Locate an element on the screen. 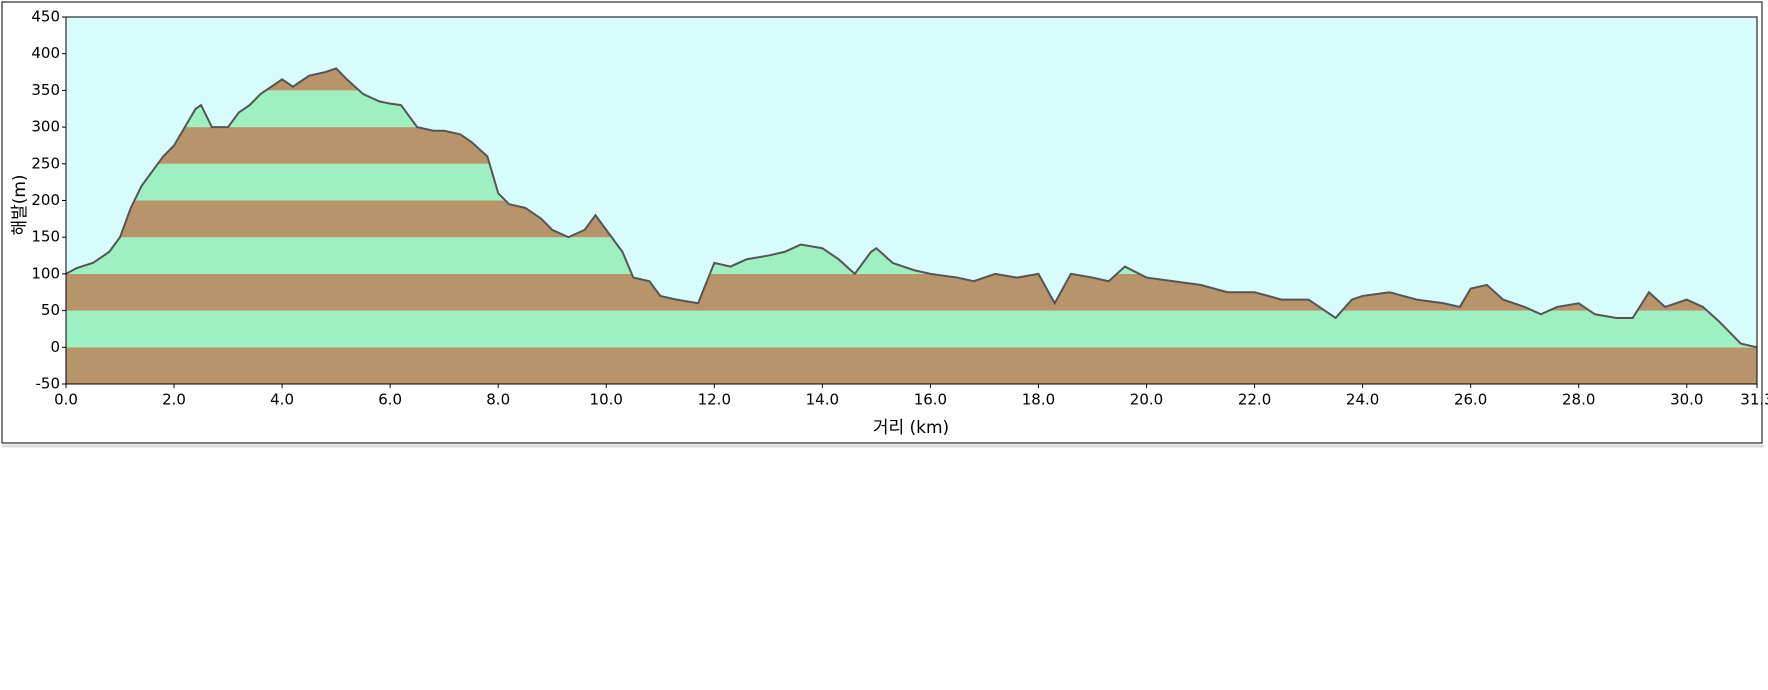 Image resolution: width=1768 pixels, height=690 pixels. y-tick-label: 0 is located at coordinates (55, 347).